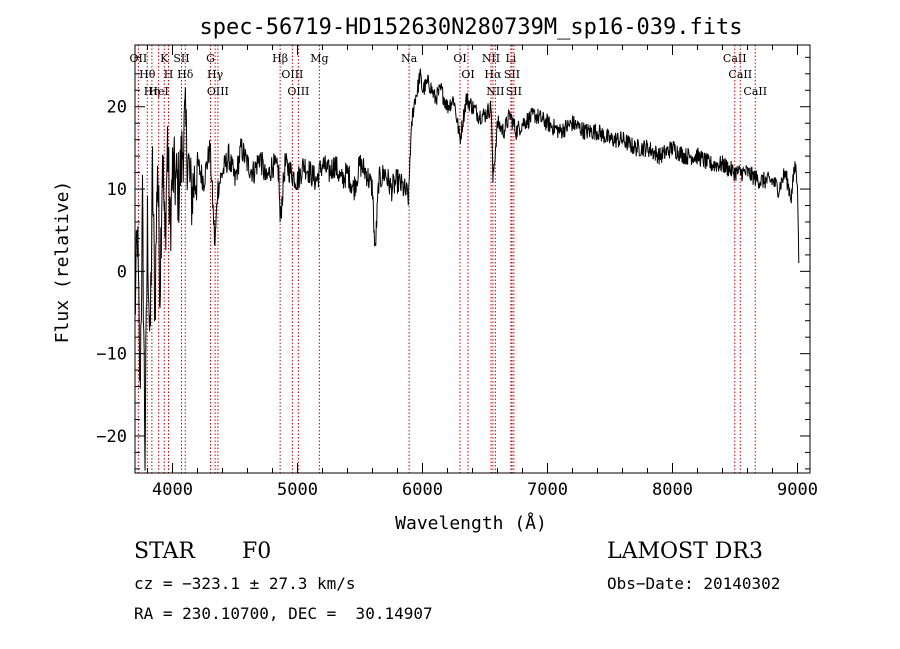 The image size is (900, 649). What do you see at coordinates (164, 58) in the screenshot?
I see `line-marker-label: K` at bounding box center [164, 58].